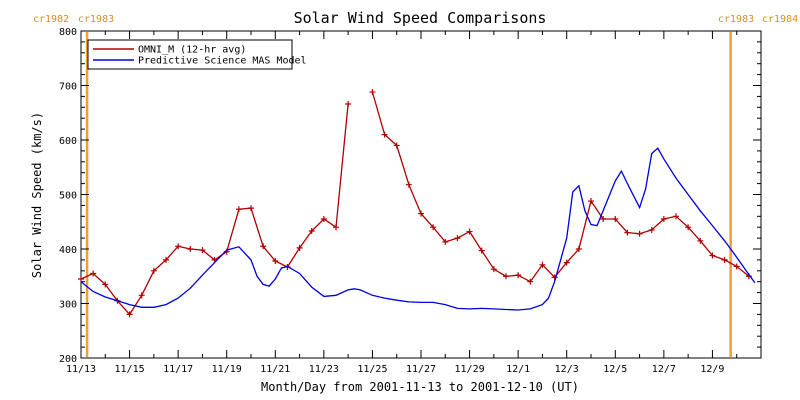 The image size is (800, 400). Describe the element at coordinates (615, 369) in the screenshot. I see `x-tick-label: 12/5` at that location.